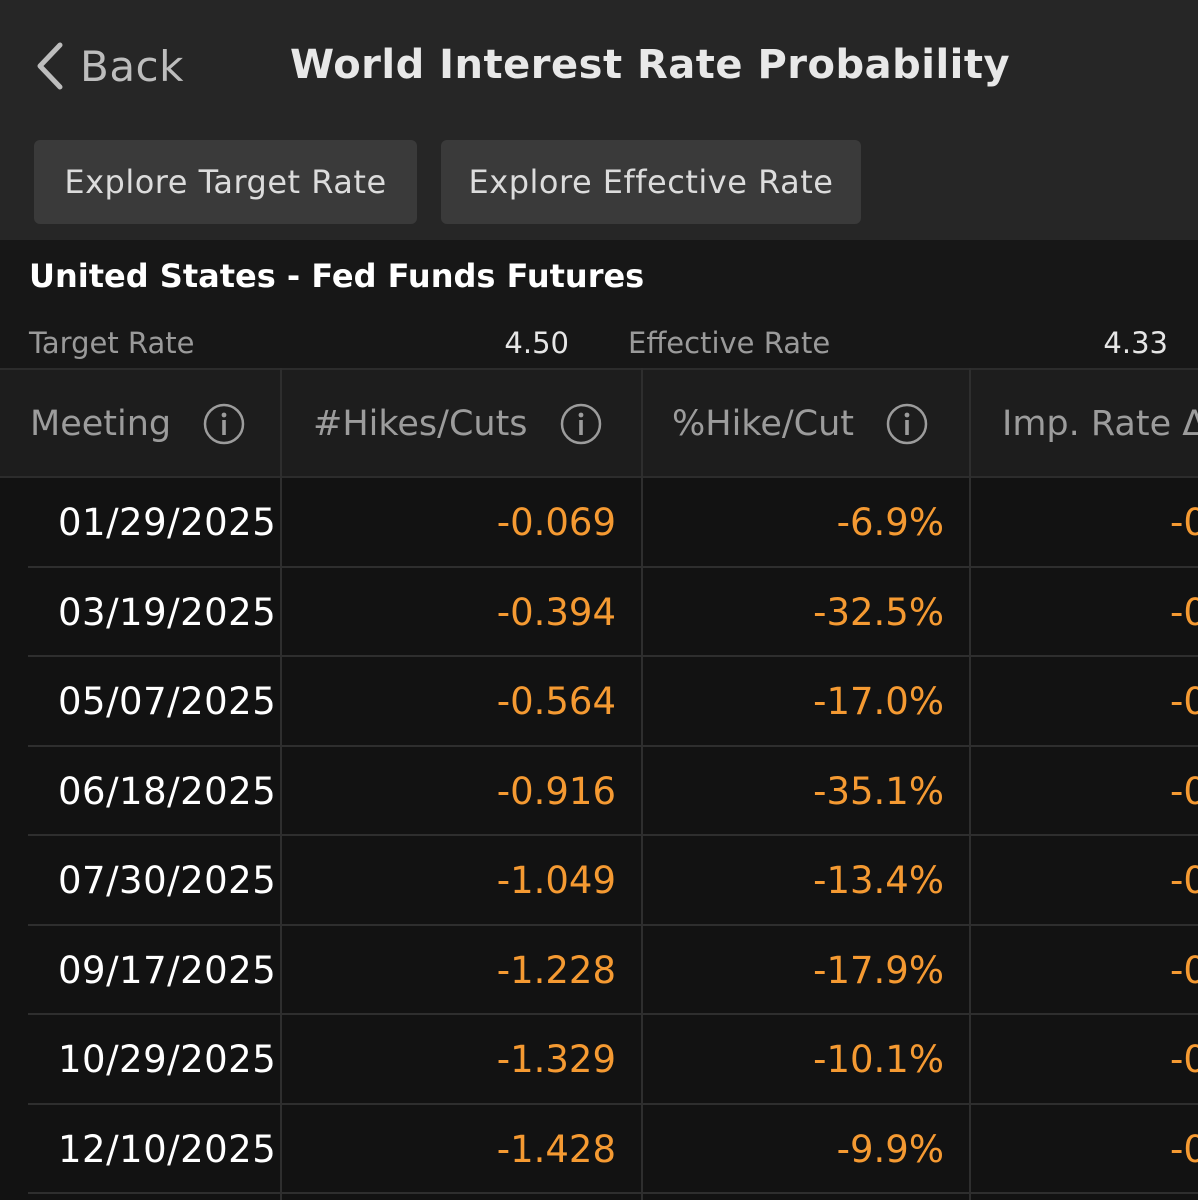 Image resolution: width=1198 pixels, height=1200 pixels. I want to click on page-title: World Interest Rate Probability, so click(650, 65).